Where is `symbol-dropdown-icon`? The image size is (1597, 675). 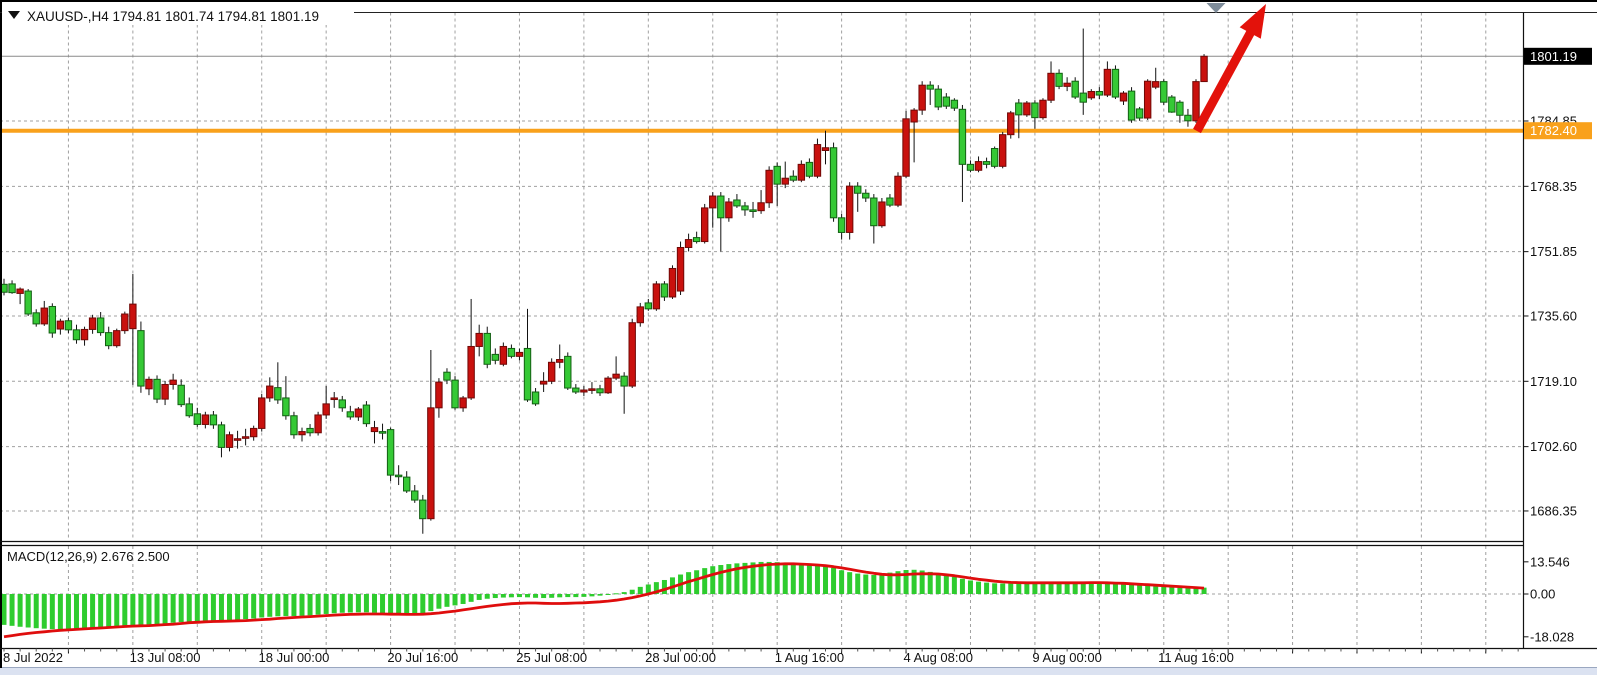 symbol-dropdown-icon is located at coordinates (14, 15).